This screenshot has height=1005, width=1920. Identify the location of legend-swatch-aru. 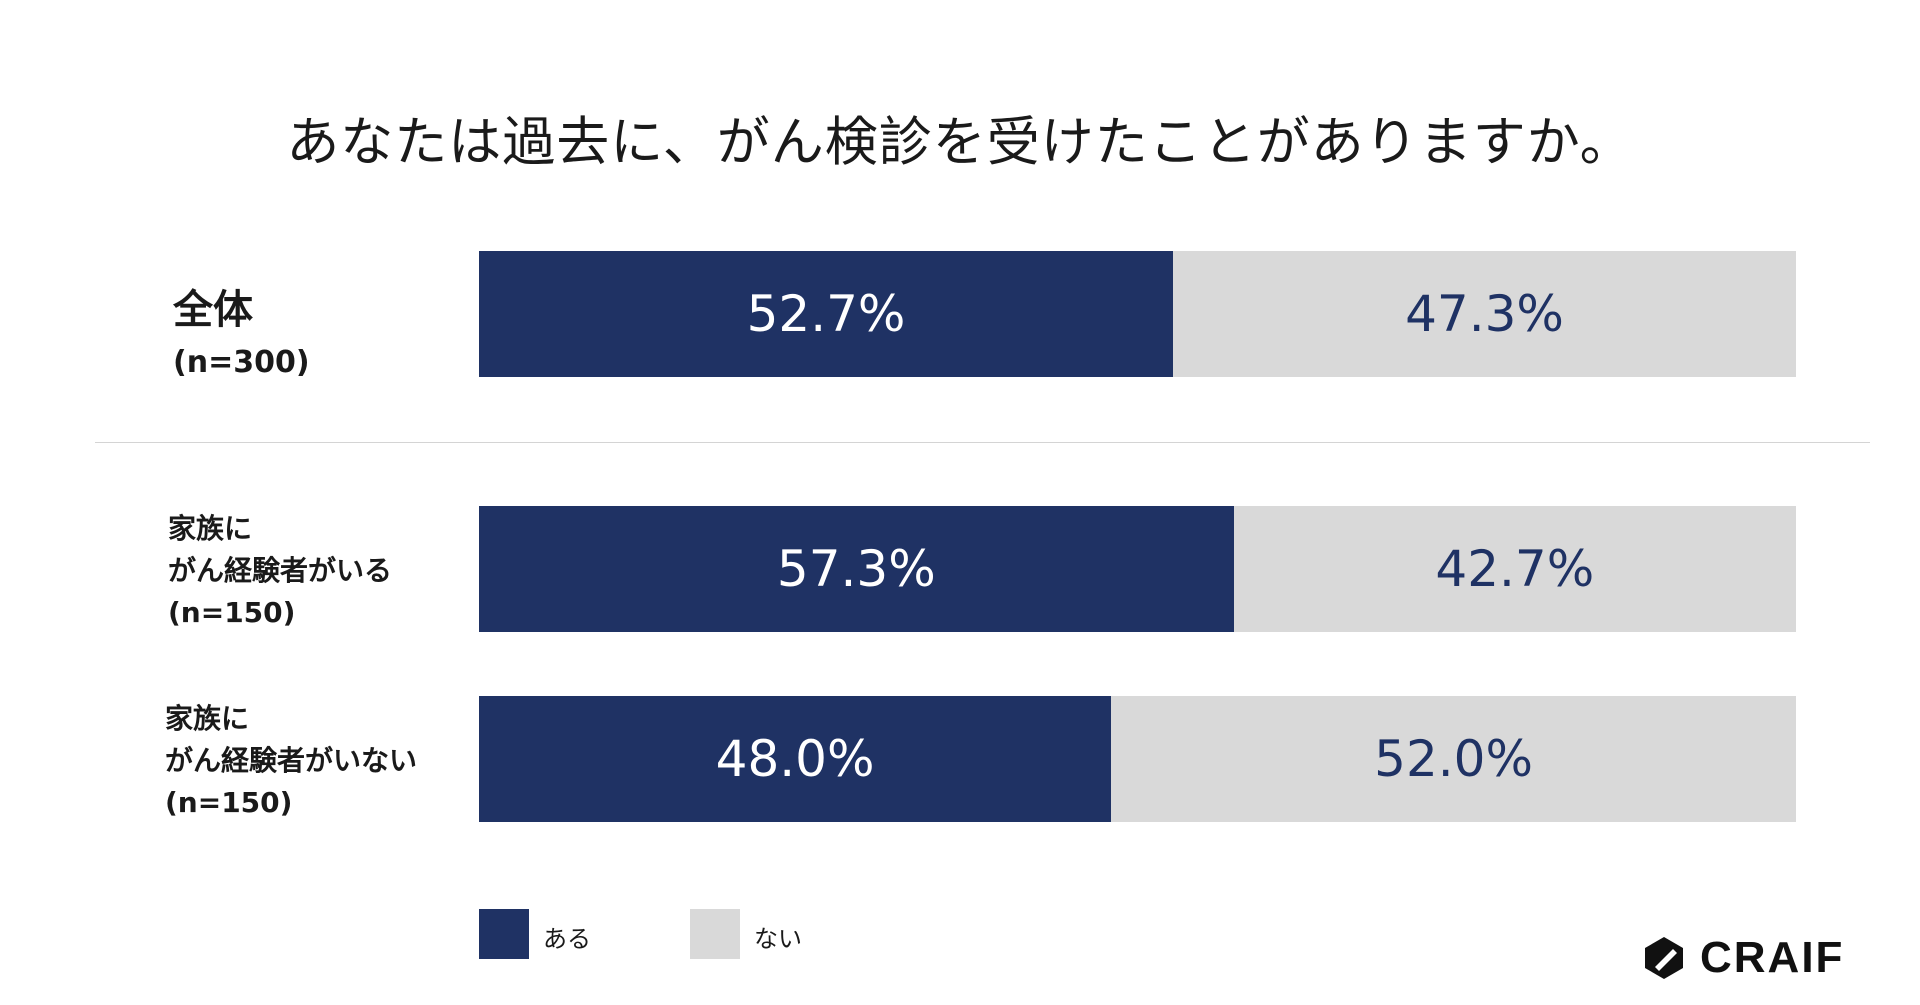
(504, 934).